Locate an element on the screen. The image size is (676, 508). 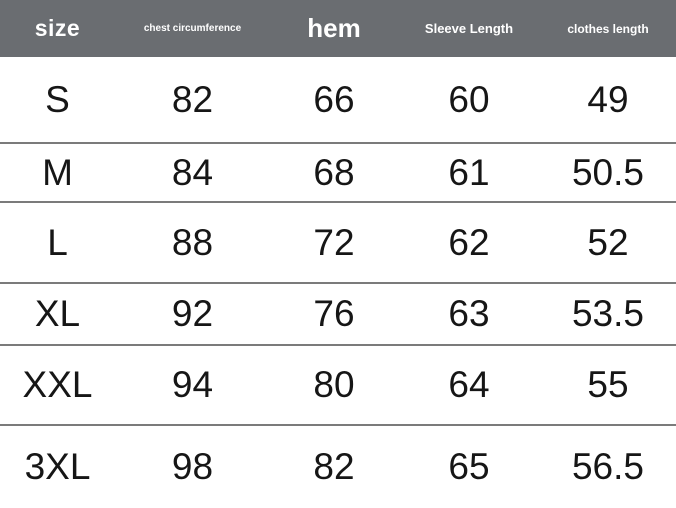
column-header-chest-circumference: chest circumference is located at coordinates (192, 28).